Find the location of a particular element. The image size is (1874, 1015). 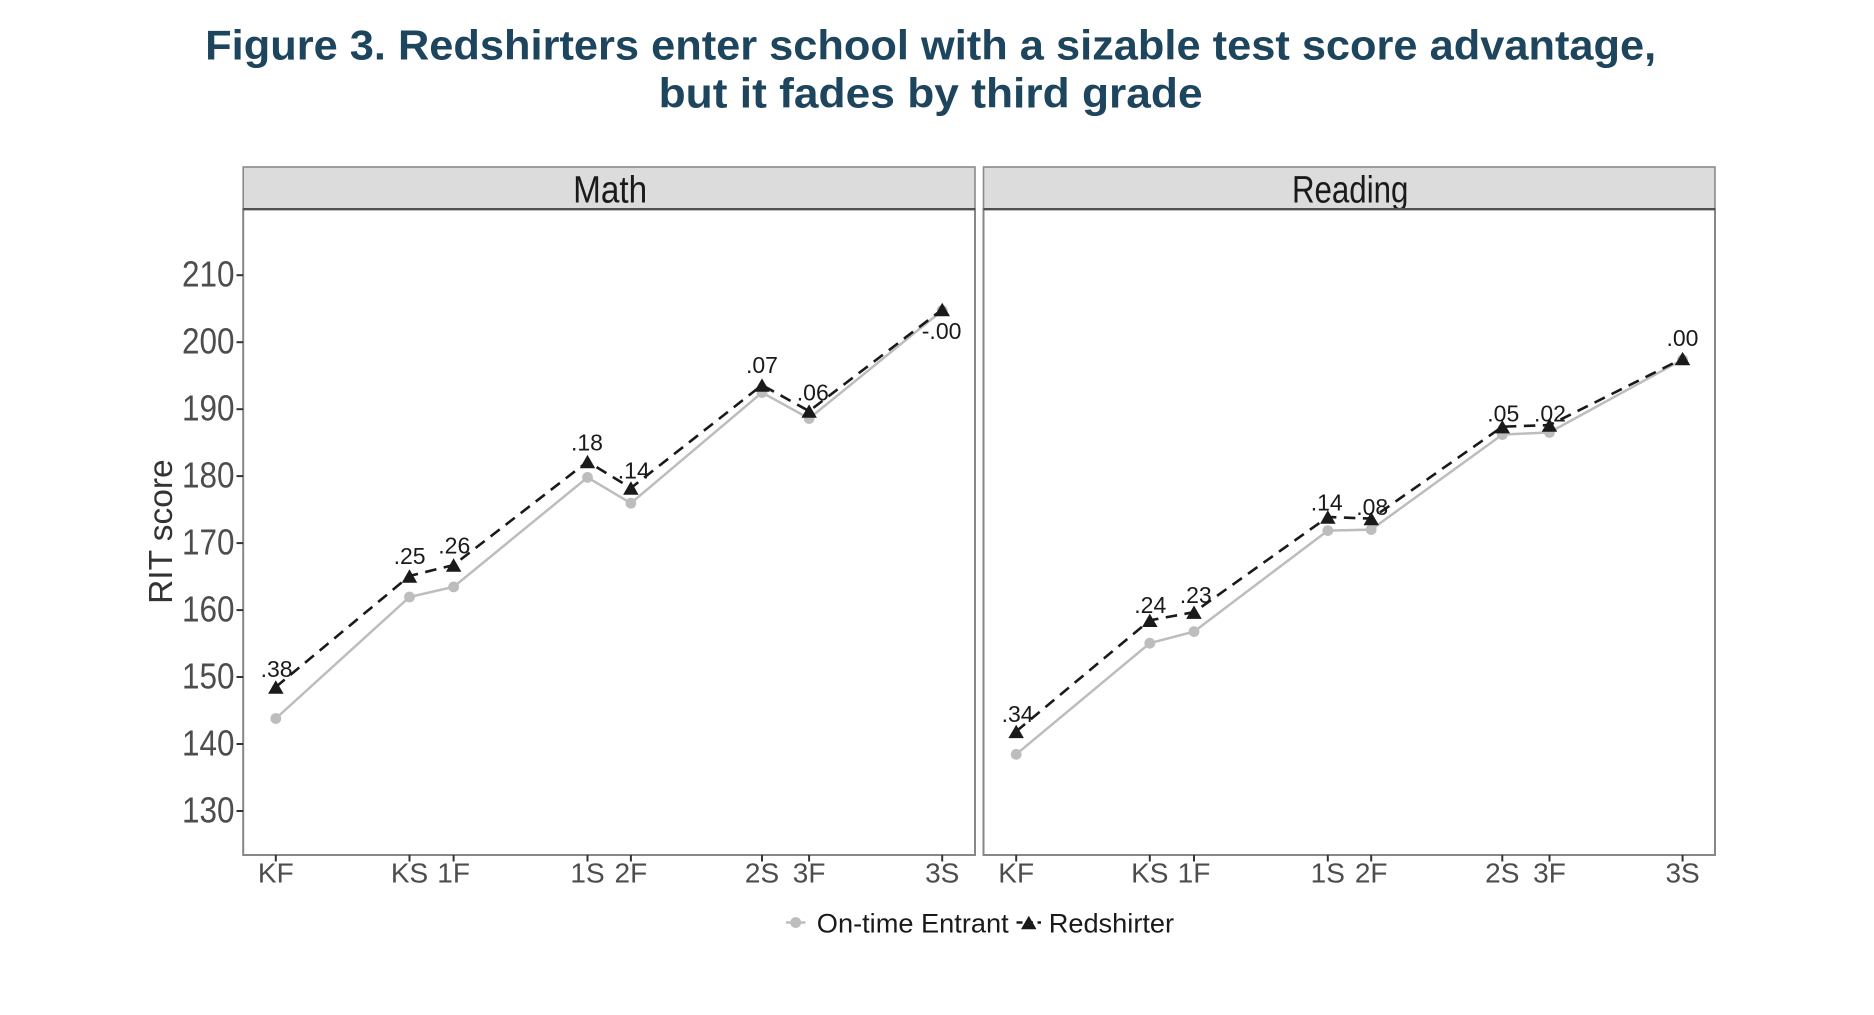

svg-text: 170 is located at coordinates (208, 541).